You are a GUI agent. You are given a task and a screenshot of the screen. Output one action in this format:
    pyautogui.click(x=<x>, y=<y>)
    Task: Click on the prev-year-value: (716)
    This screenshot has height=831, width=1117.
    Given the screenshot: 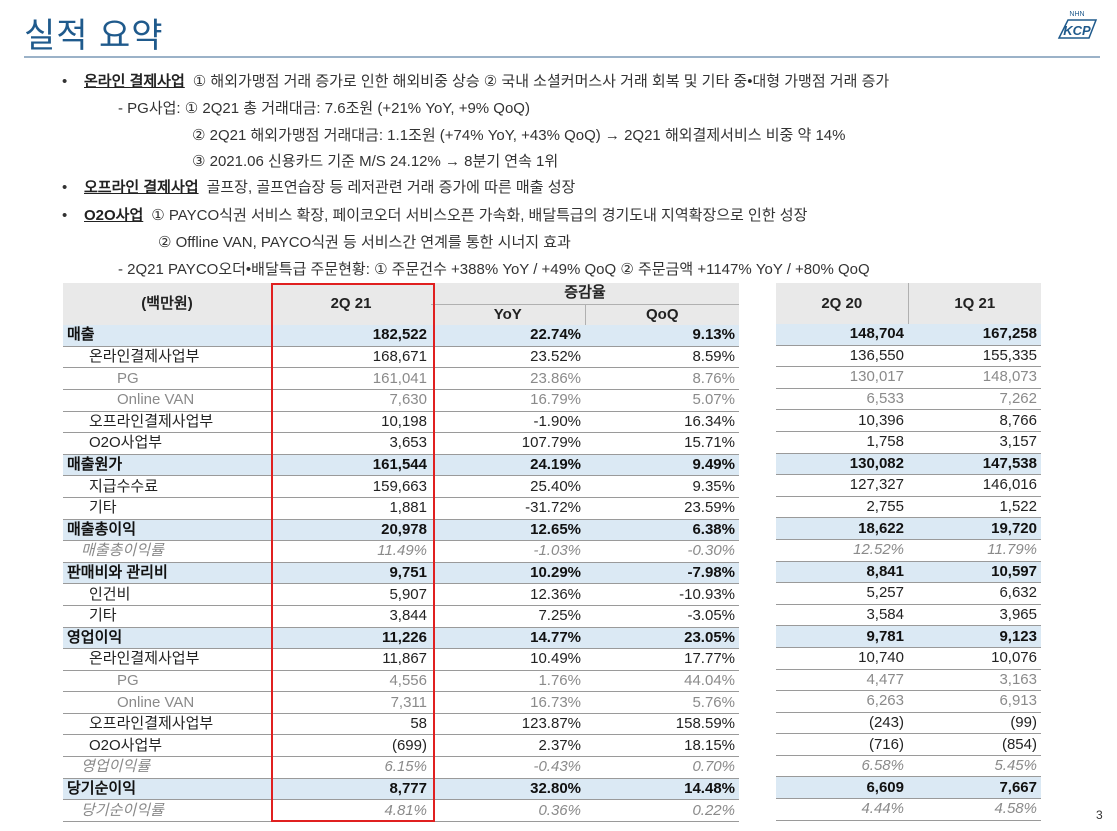 What is the action you would take?
    pyautogui.click(x=842, y=744)
    